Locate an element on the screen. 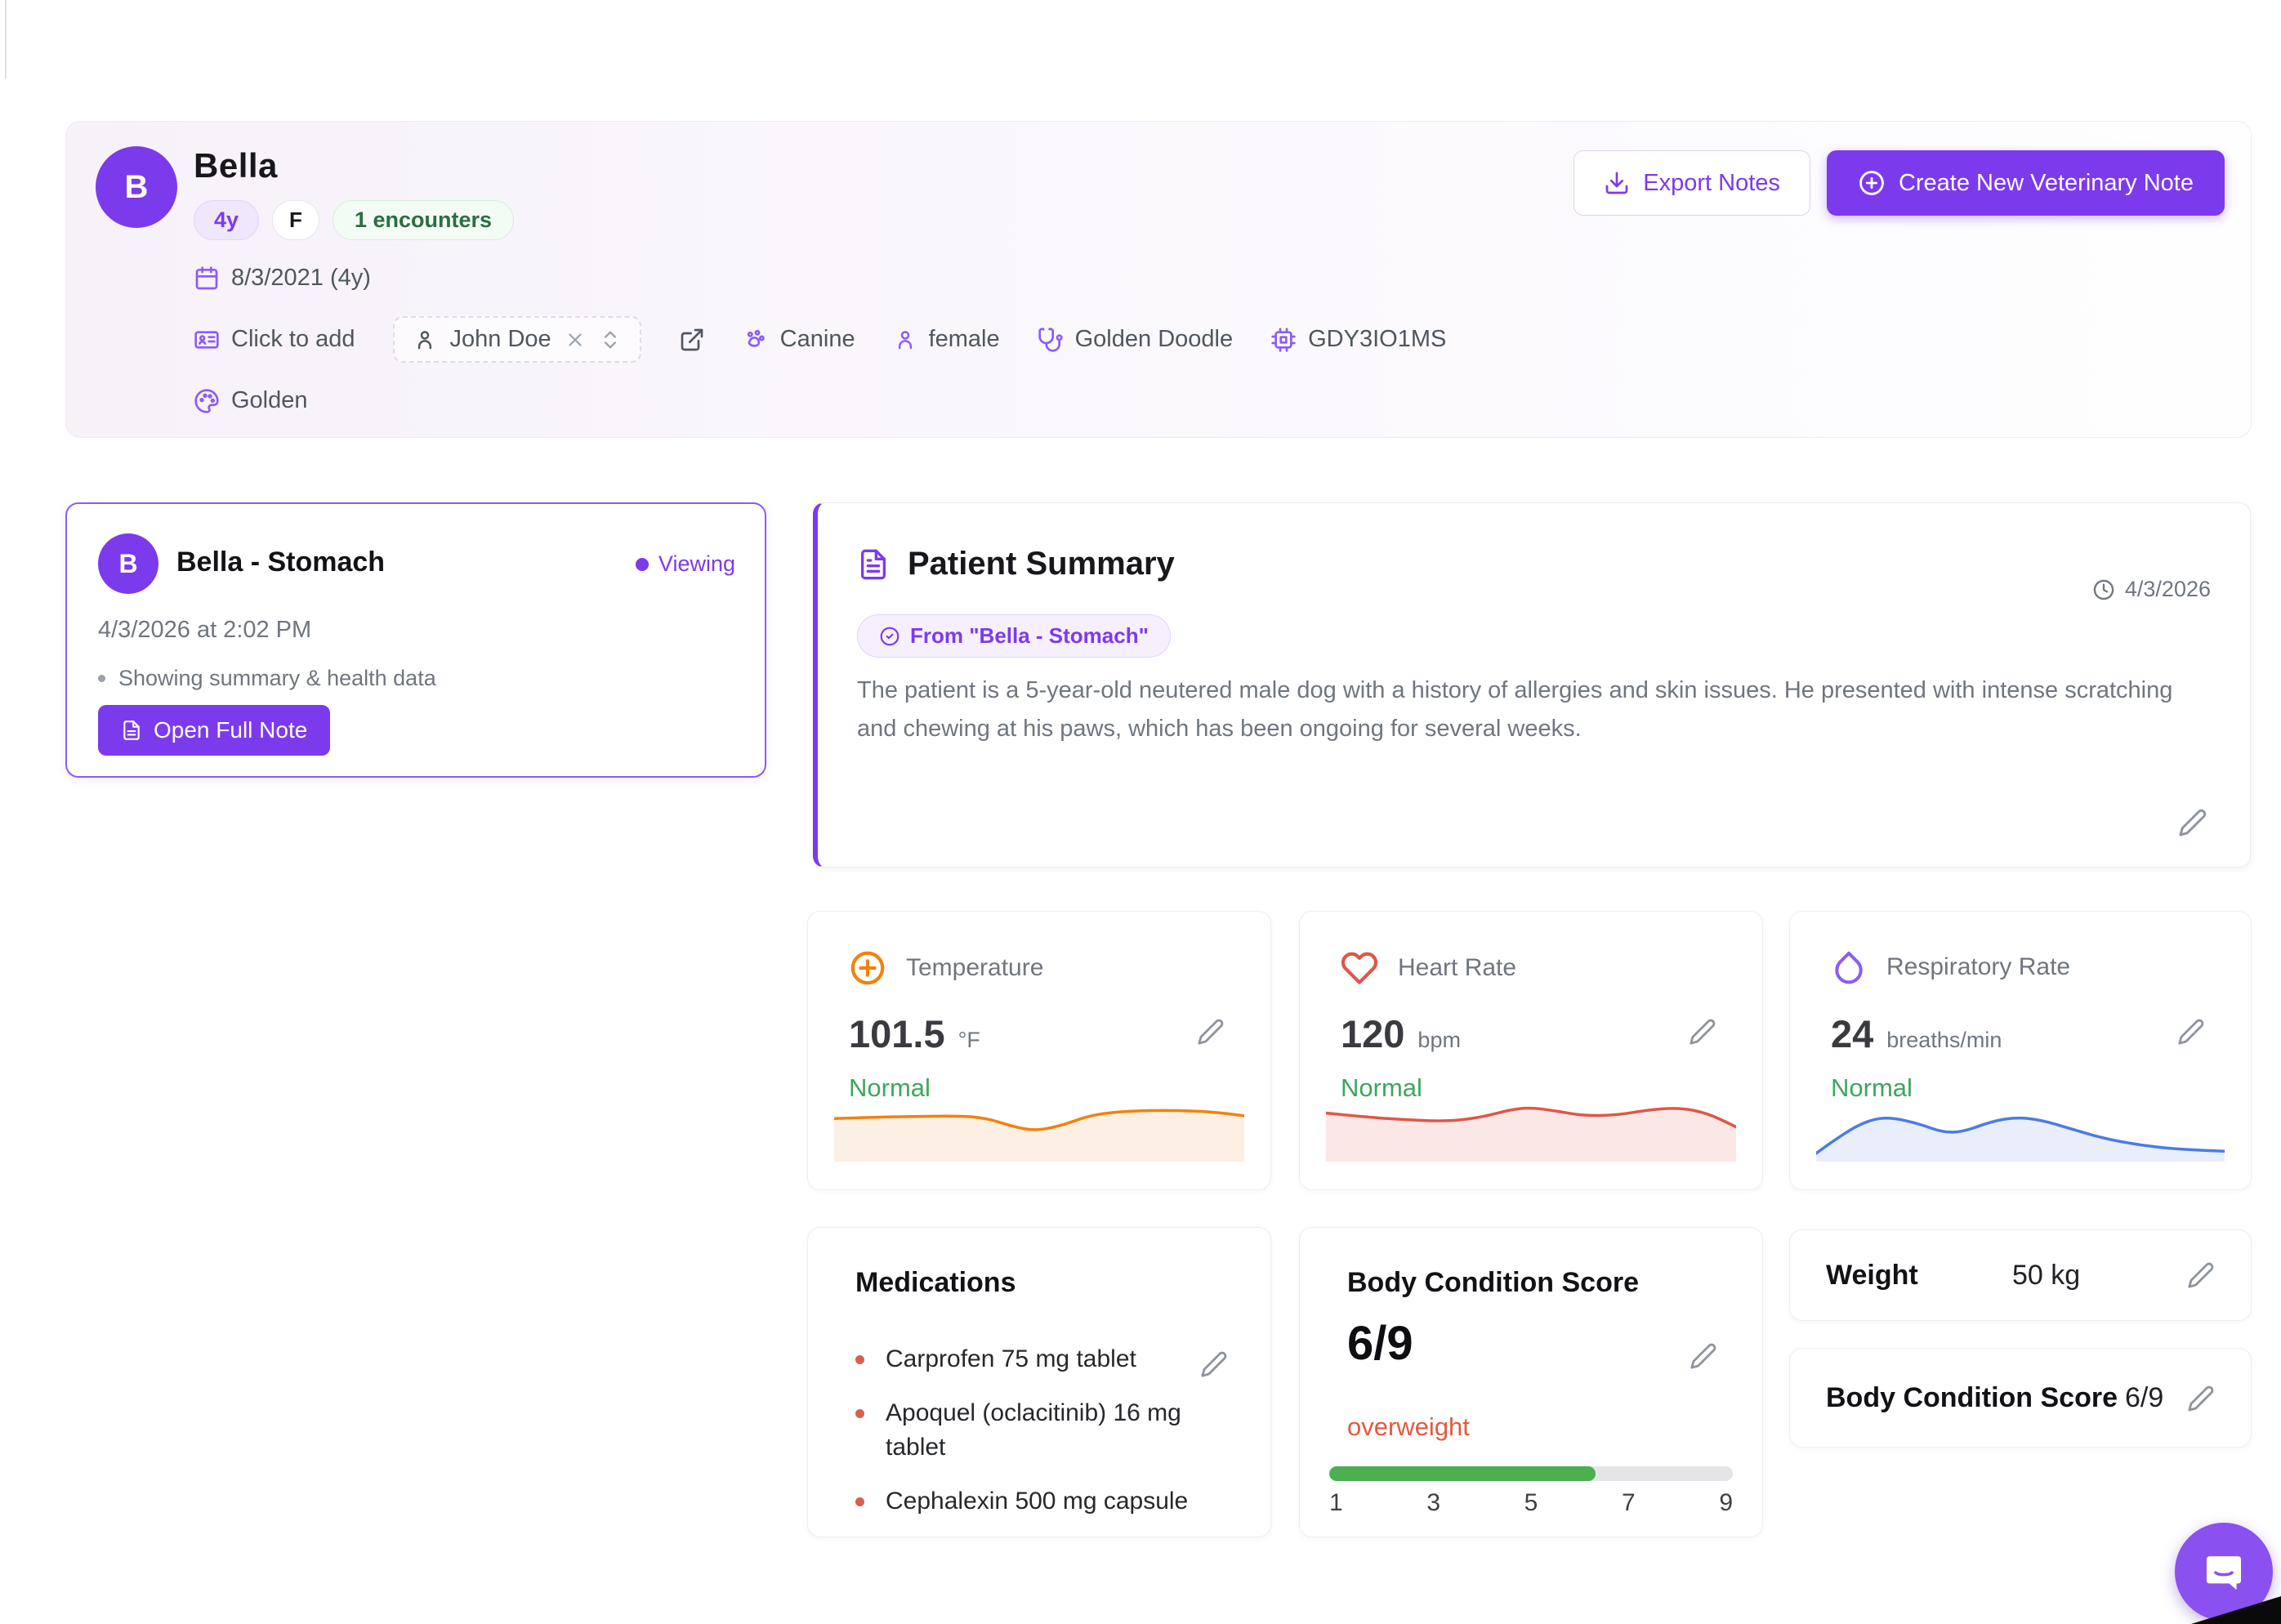  external-link-icon is located at coordinates (692, 340).